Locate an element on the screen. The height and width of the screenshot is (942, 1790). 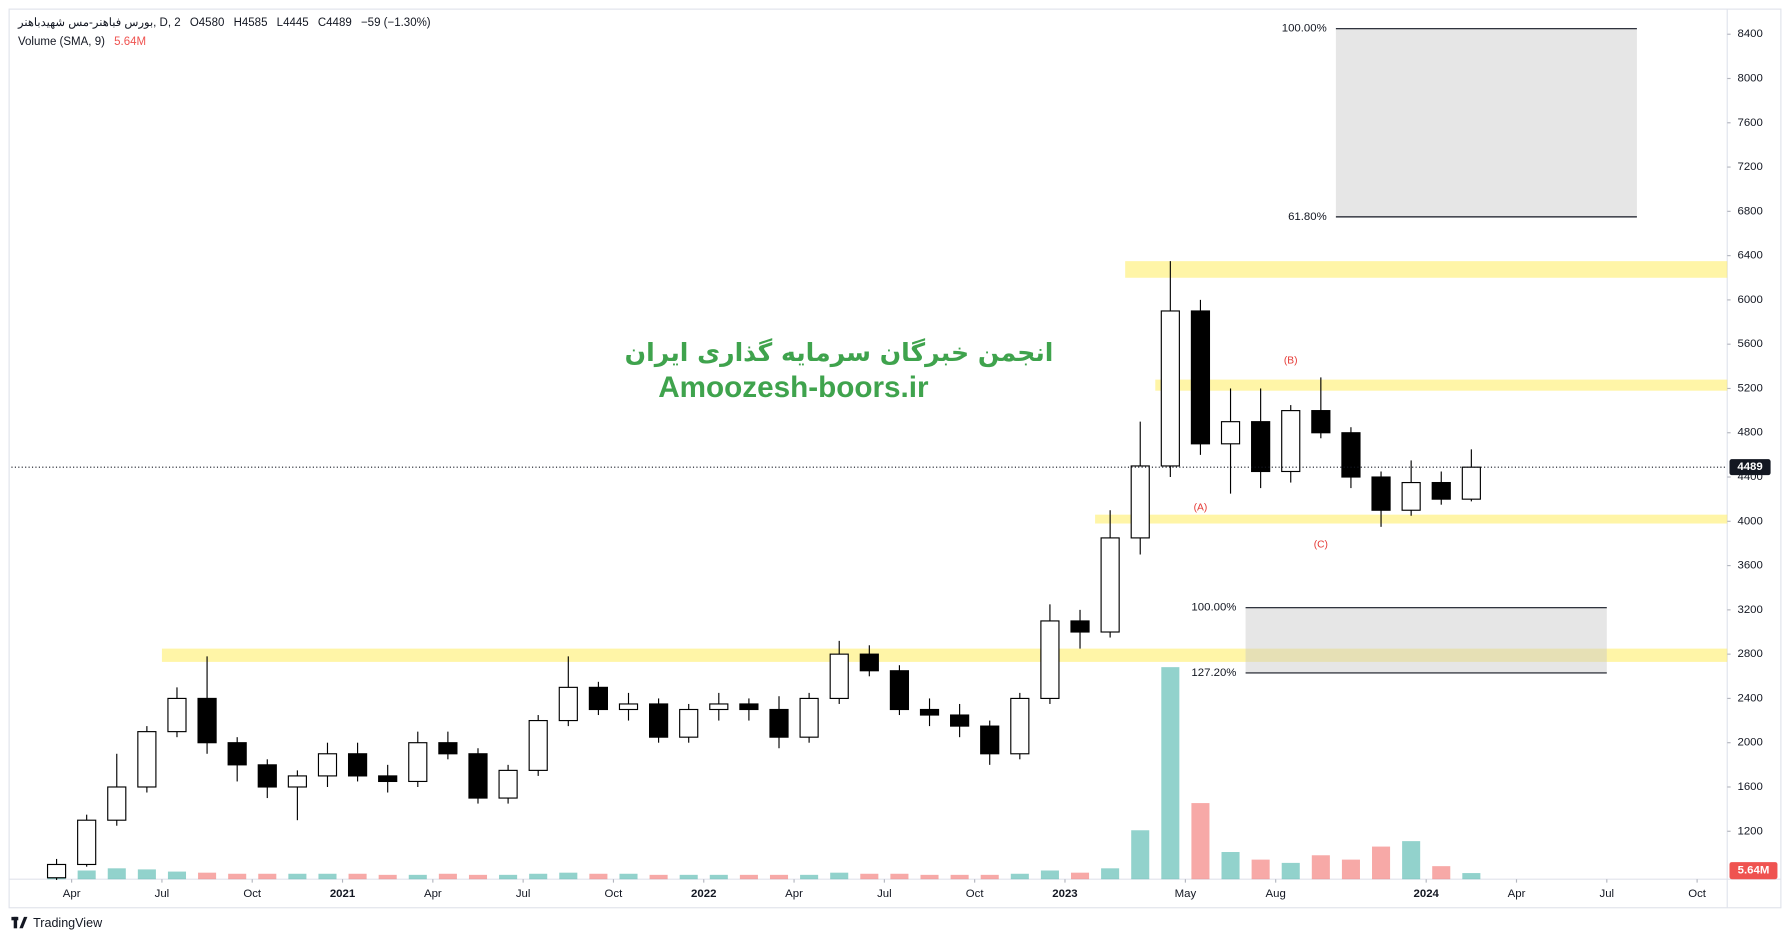
watermark-fa: انجمن خبرگان سرمایه گذاری ایران is located at coordinates (839, 353).